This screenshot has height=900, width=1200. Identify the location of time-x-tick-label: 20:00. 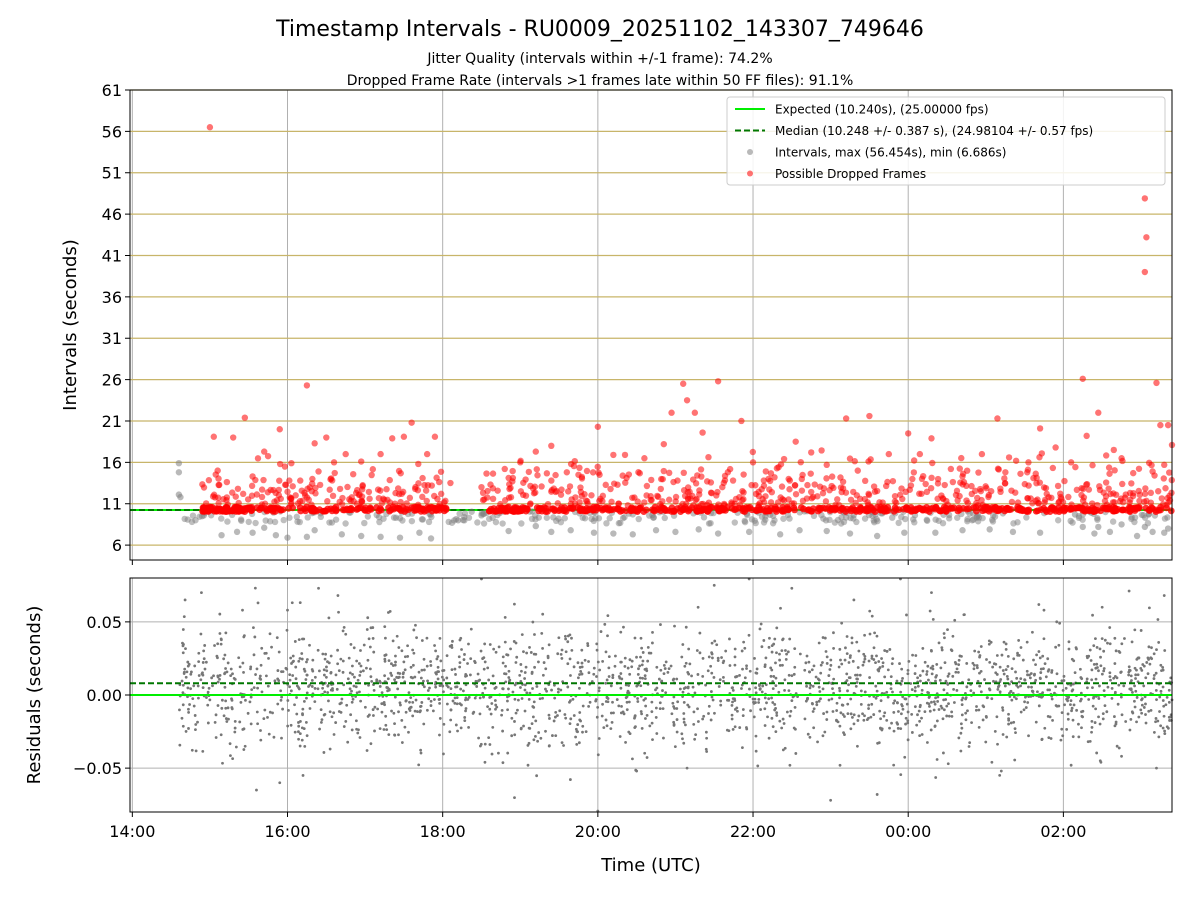
(598, 831).